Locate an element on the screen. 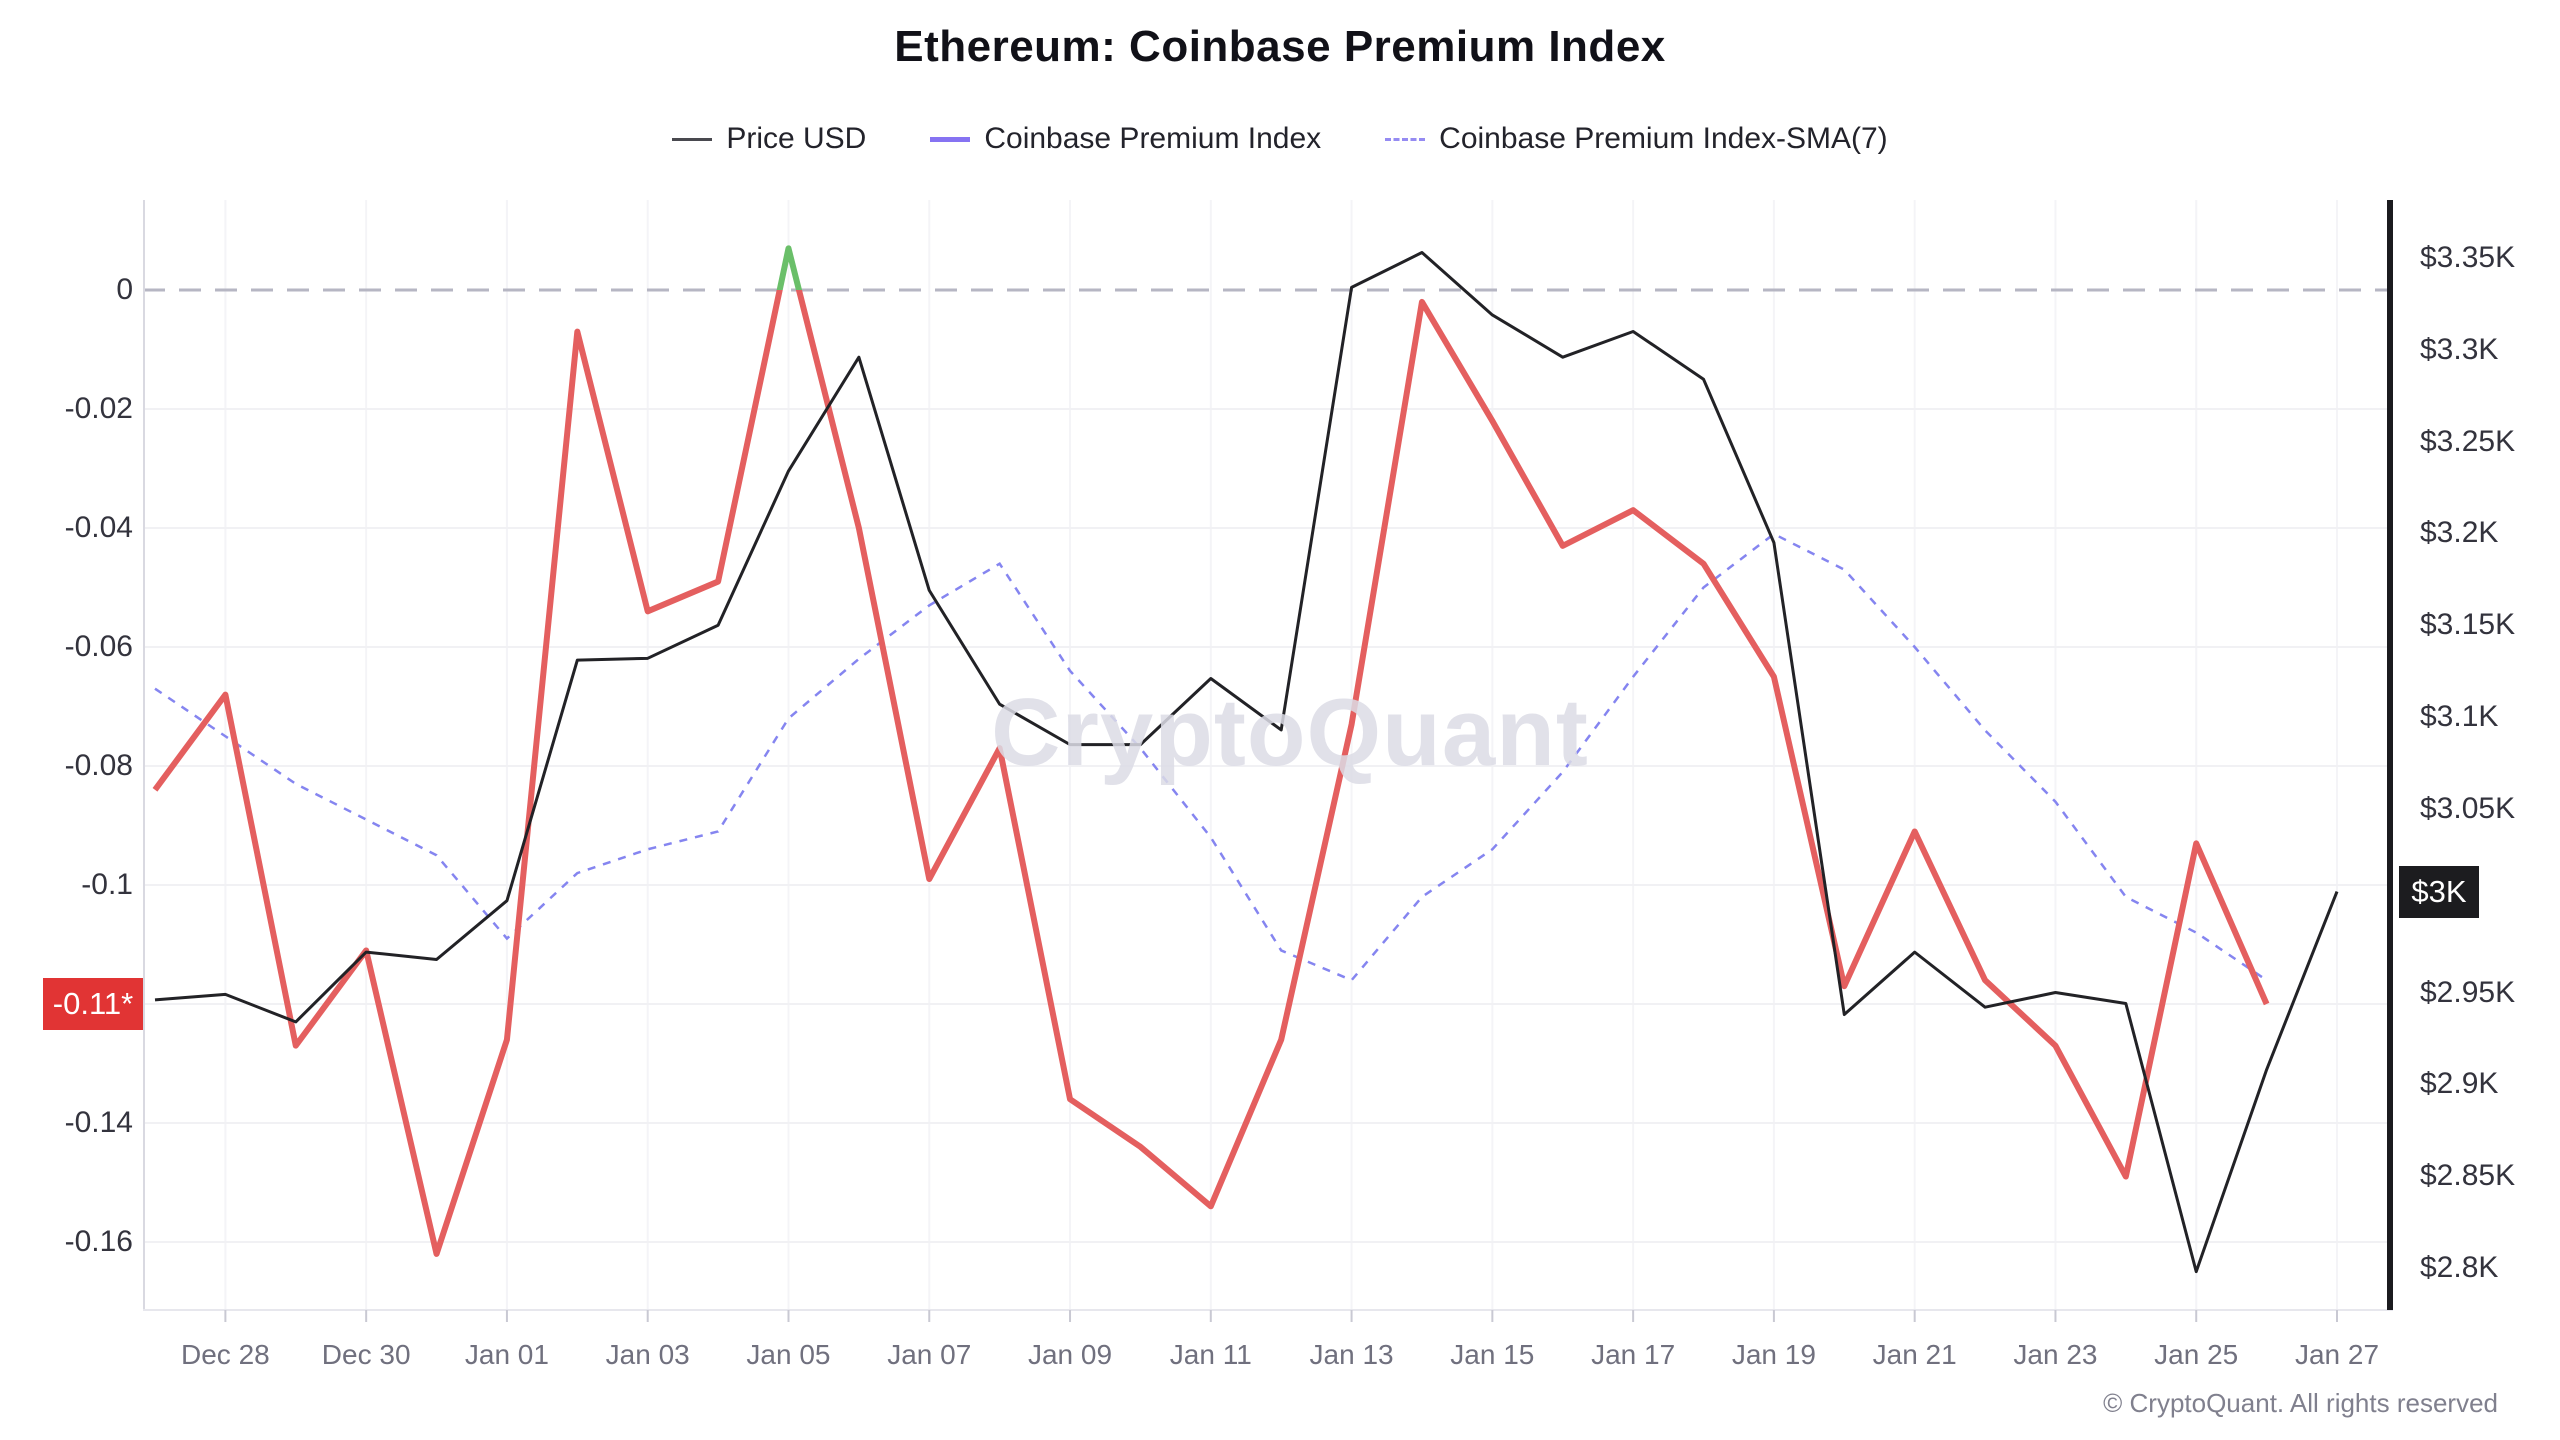  x-axis-tick-label: Dec 30 is located at coordinates (366, 1354).